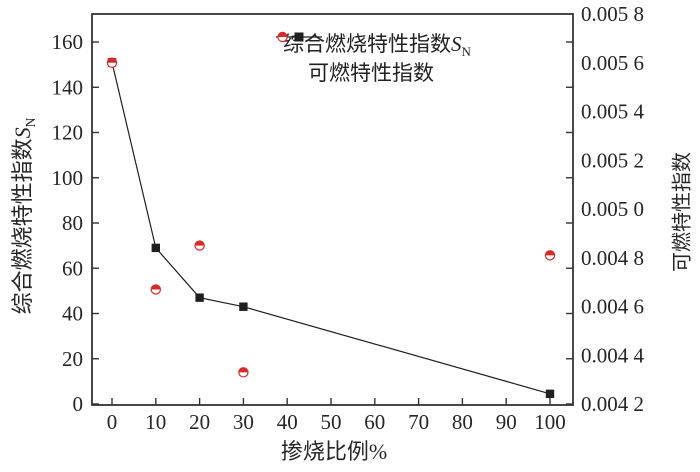  Describe the element at coordinates (612, 209) in the screenshot. I see `right-tick-label: 0.005 0` at that location.